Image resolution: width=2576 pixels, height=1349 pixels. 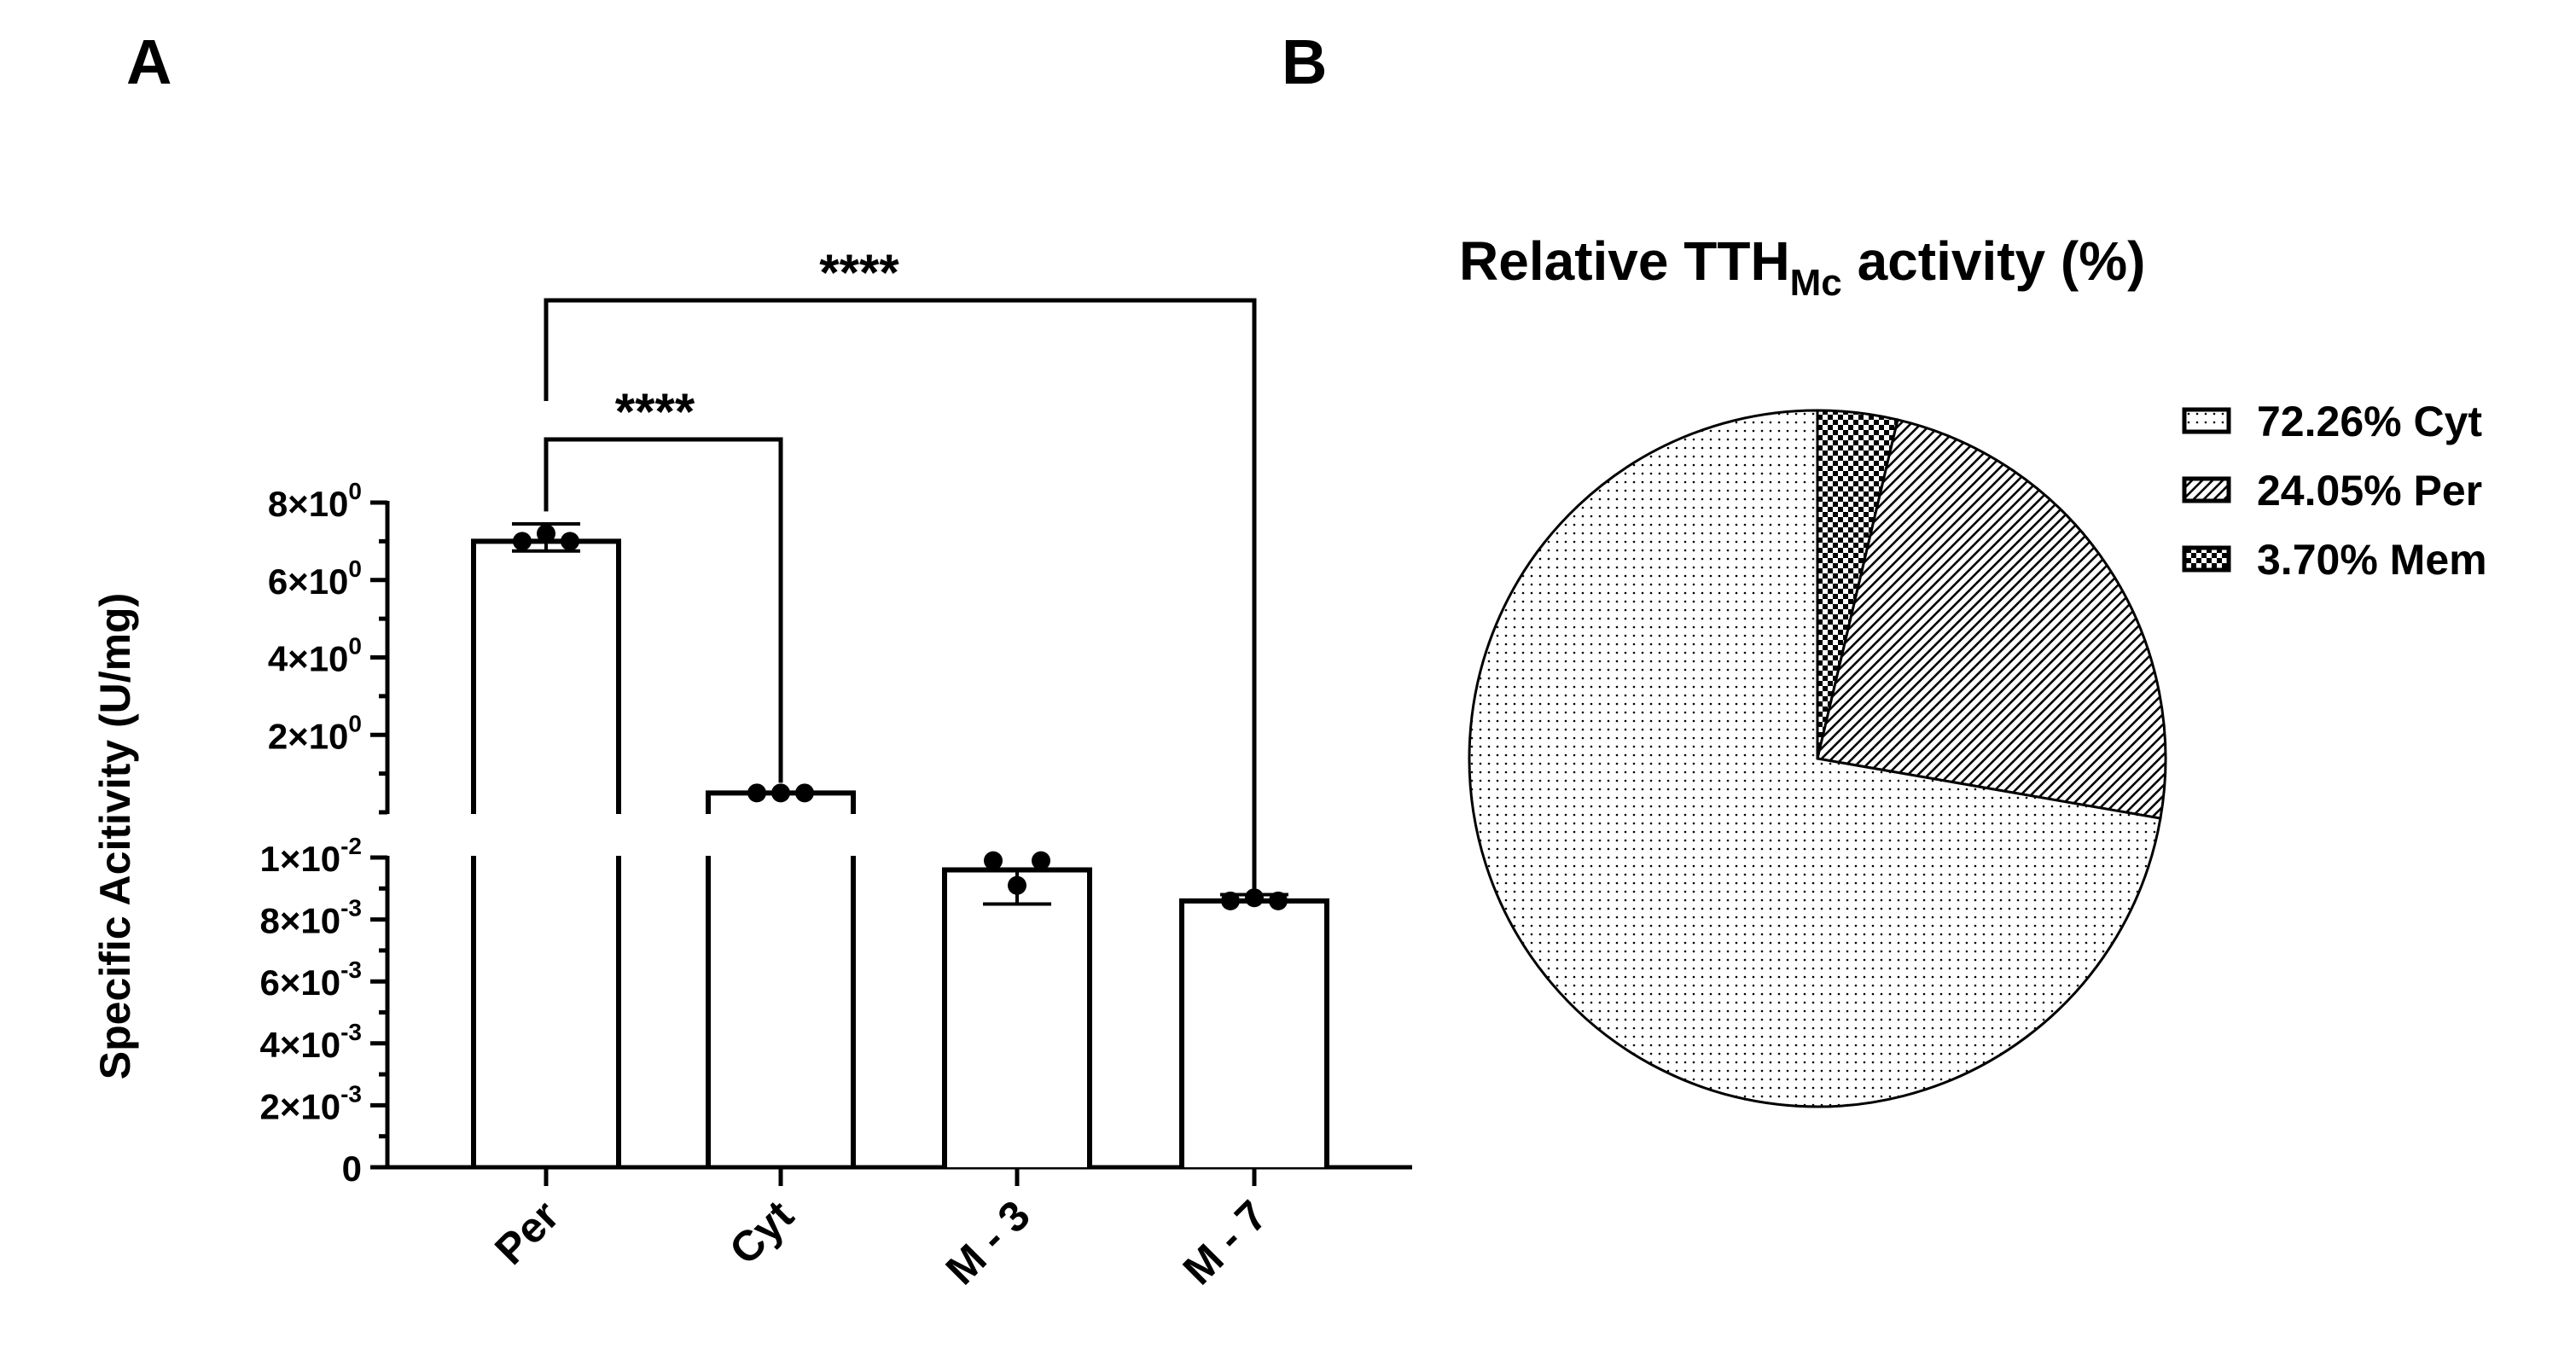 I want to click on y-tick-label: 8×100, so click(x=315, y=501).